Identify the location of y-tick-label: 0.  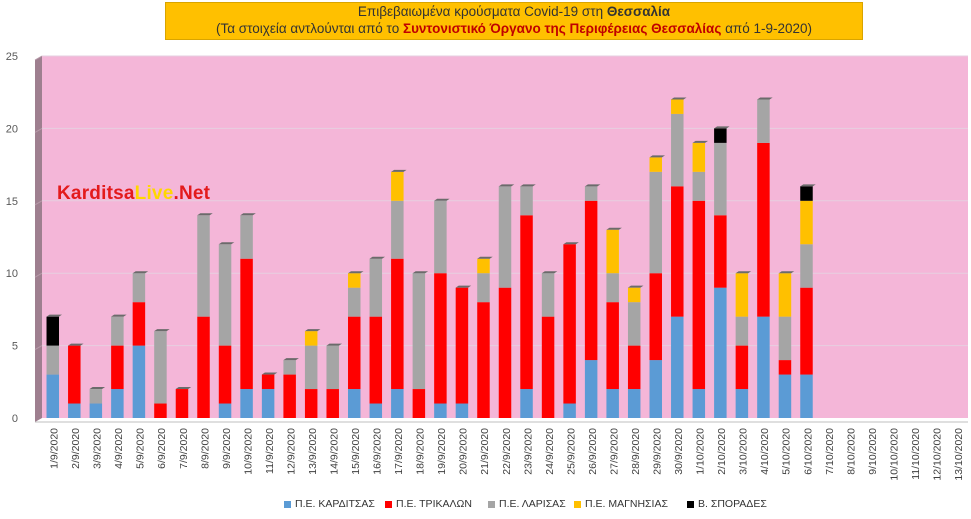
(15, 419).